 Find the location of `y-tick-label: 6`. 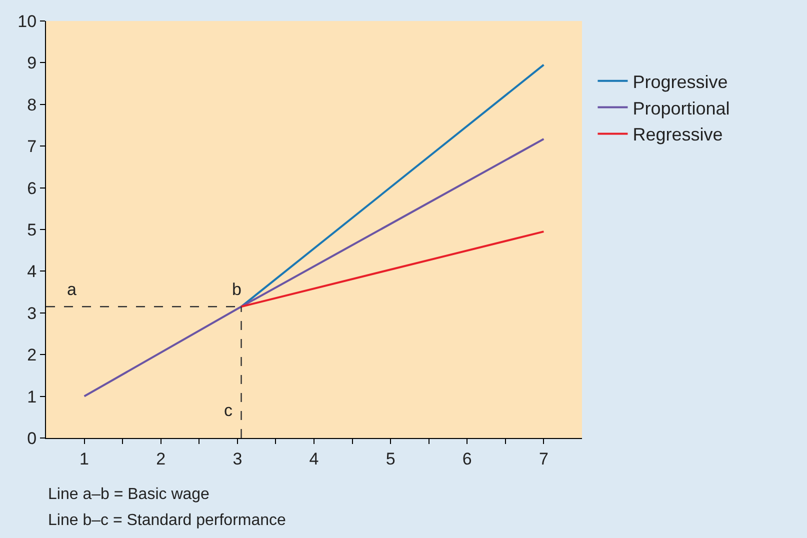

y-tick-label: 6 is located at coordinates (32, 188).